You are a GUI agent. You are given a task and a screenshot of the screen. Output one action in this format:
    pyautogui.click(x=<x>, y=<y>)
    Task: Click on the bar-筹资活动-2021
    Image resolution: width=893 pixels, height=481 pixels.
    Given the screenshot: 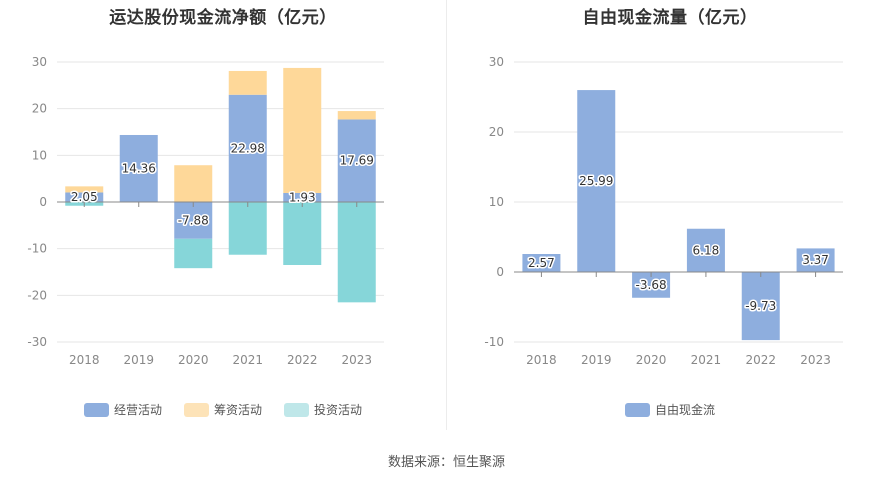 What is the action you would take?
    pyautogui.click(x=247, y=82)
    